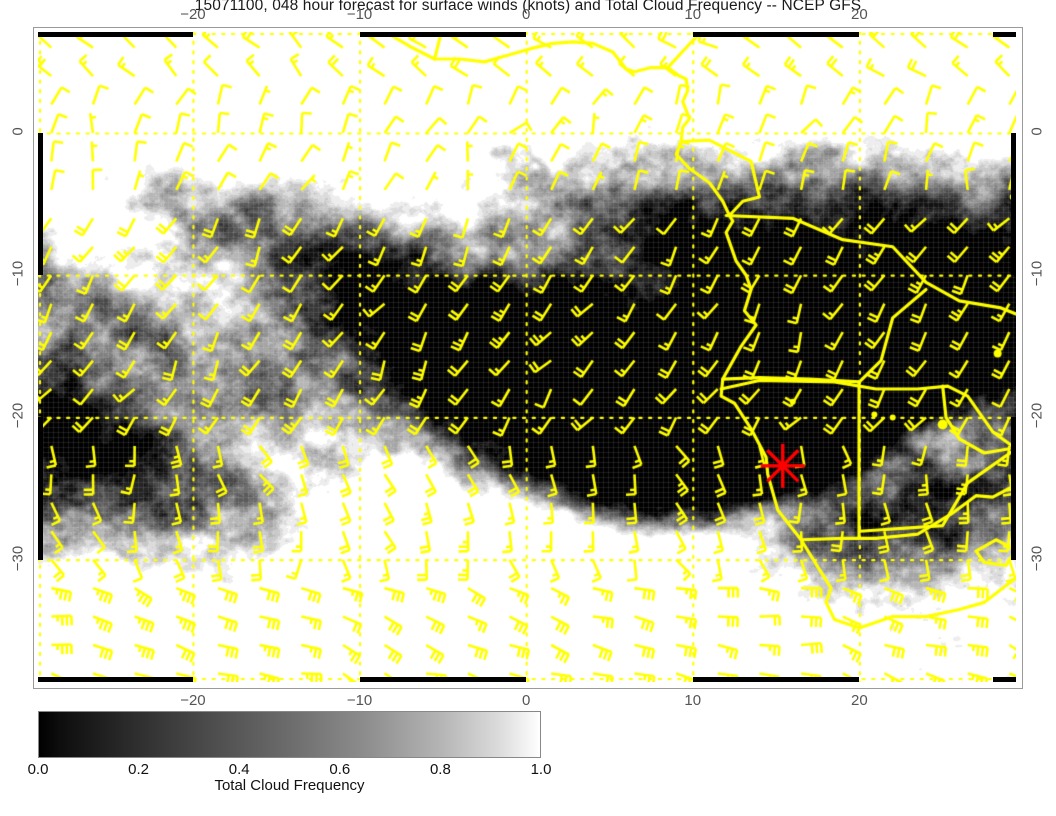  What do you see at coordinates (1037, 558) in the screenshot?
I see `y-tick-right--30: −30` at bounding box center [1037, 558].